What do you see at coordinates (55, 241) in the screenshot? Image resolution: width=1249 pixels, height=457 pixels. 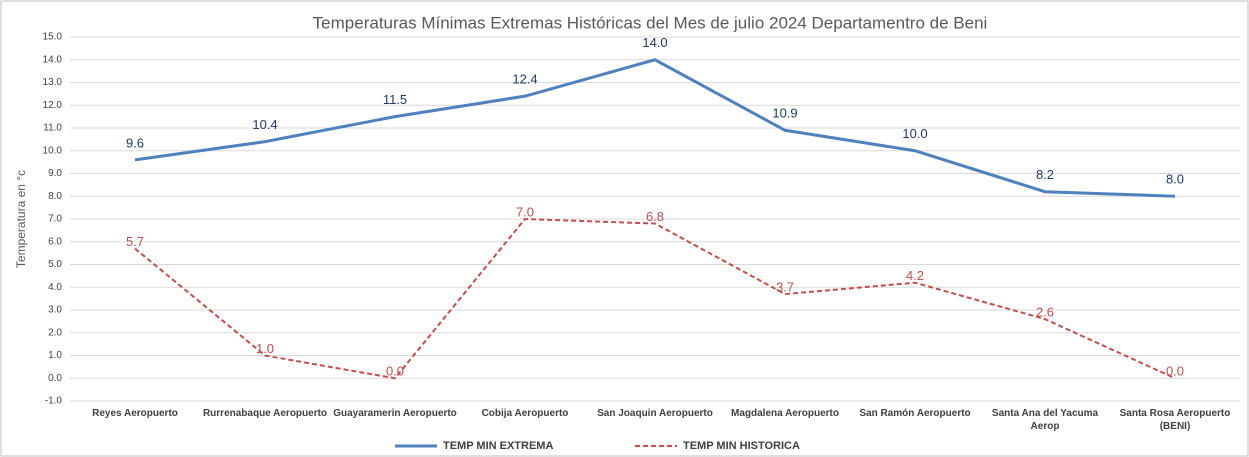 I see `y-tick-label: 6.0` at bounding box center [55, 241].